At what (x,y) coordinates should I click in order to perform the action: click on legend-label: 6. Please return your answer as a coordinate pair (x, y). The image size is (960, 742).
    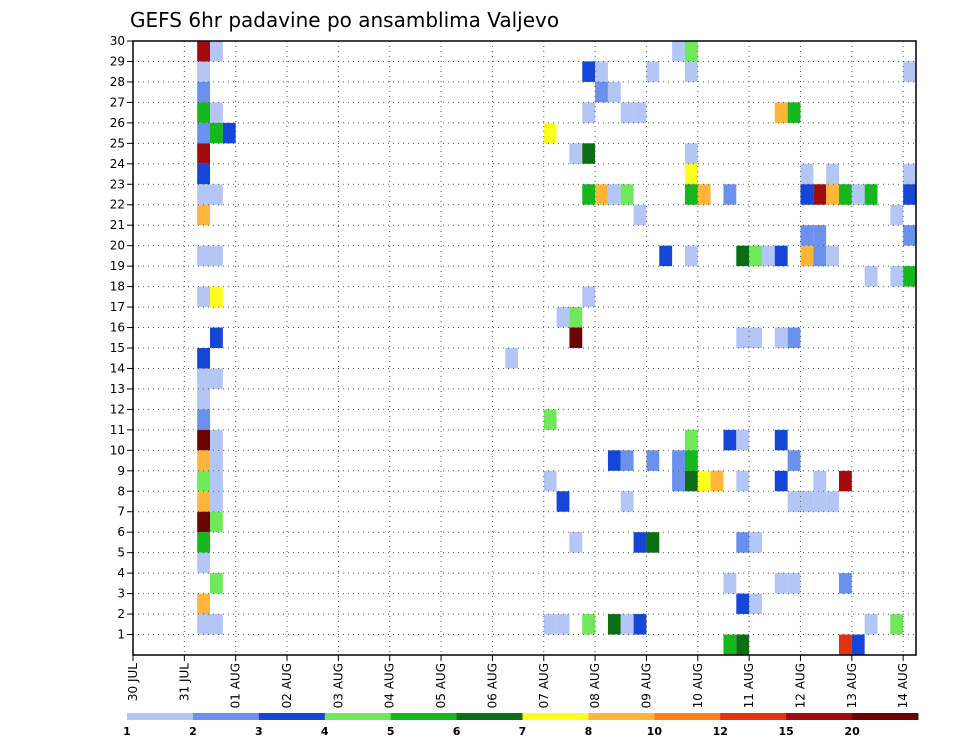
    Looking at the image, I should click on (457, 731).